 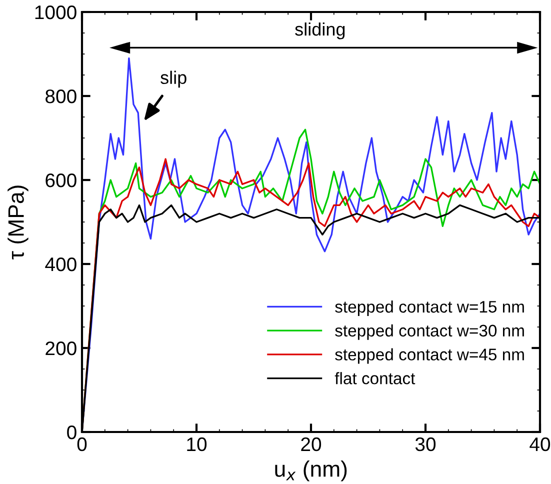 What do you see at coordinates (60, 264) in the screenshot?
I see `y-tick-label: 400` at bounding box center [60, 264].